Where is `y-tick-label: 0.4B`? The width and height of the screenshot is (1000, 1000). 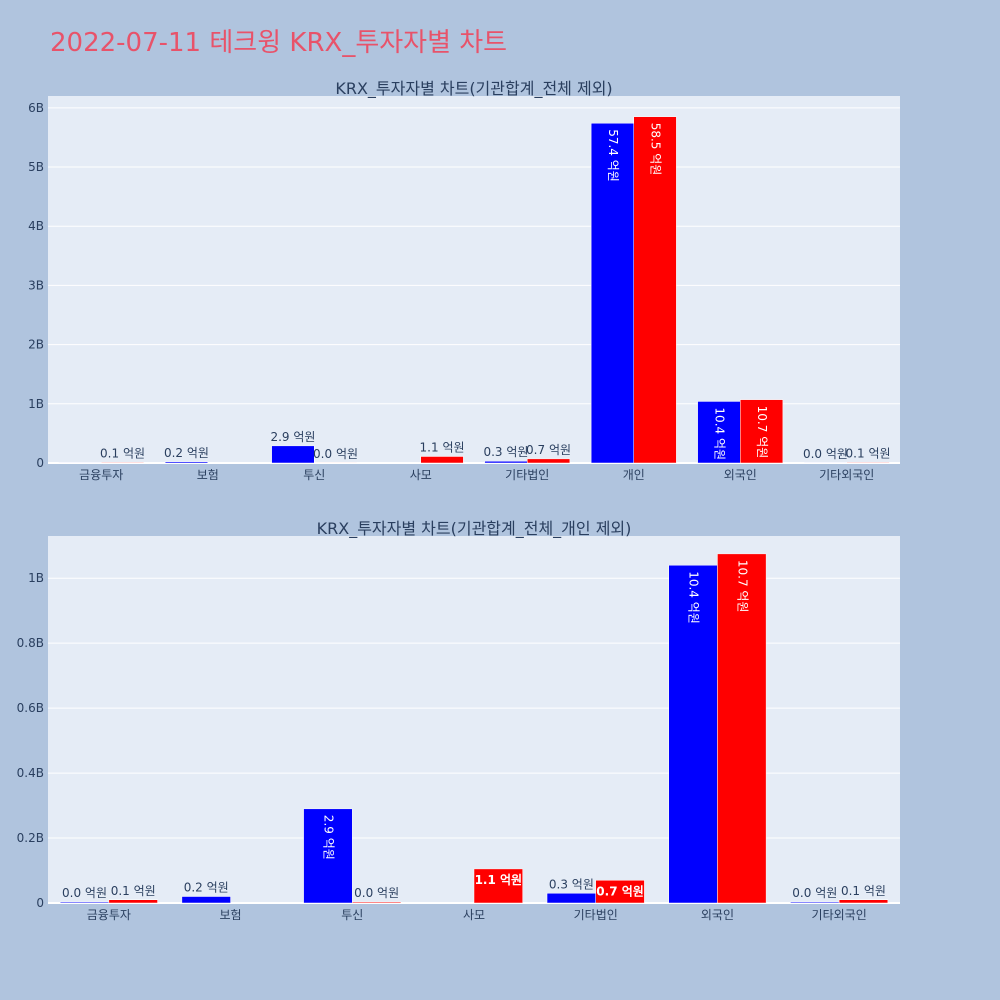 y-tick-label: 0.4B is located at coordinates (30, 773).